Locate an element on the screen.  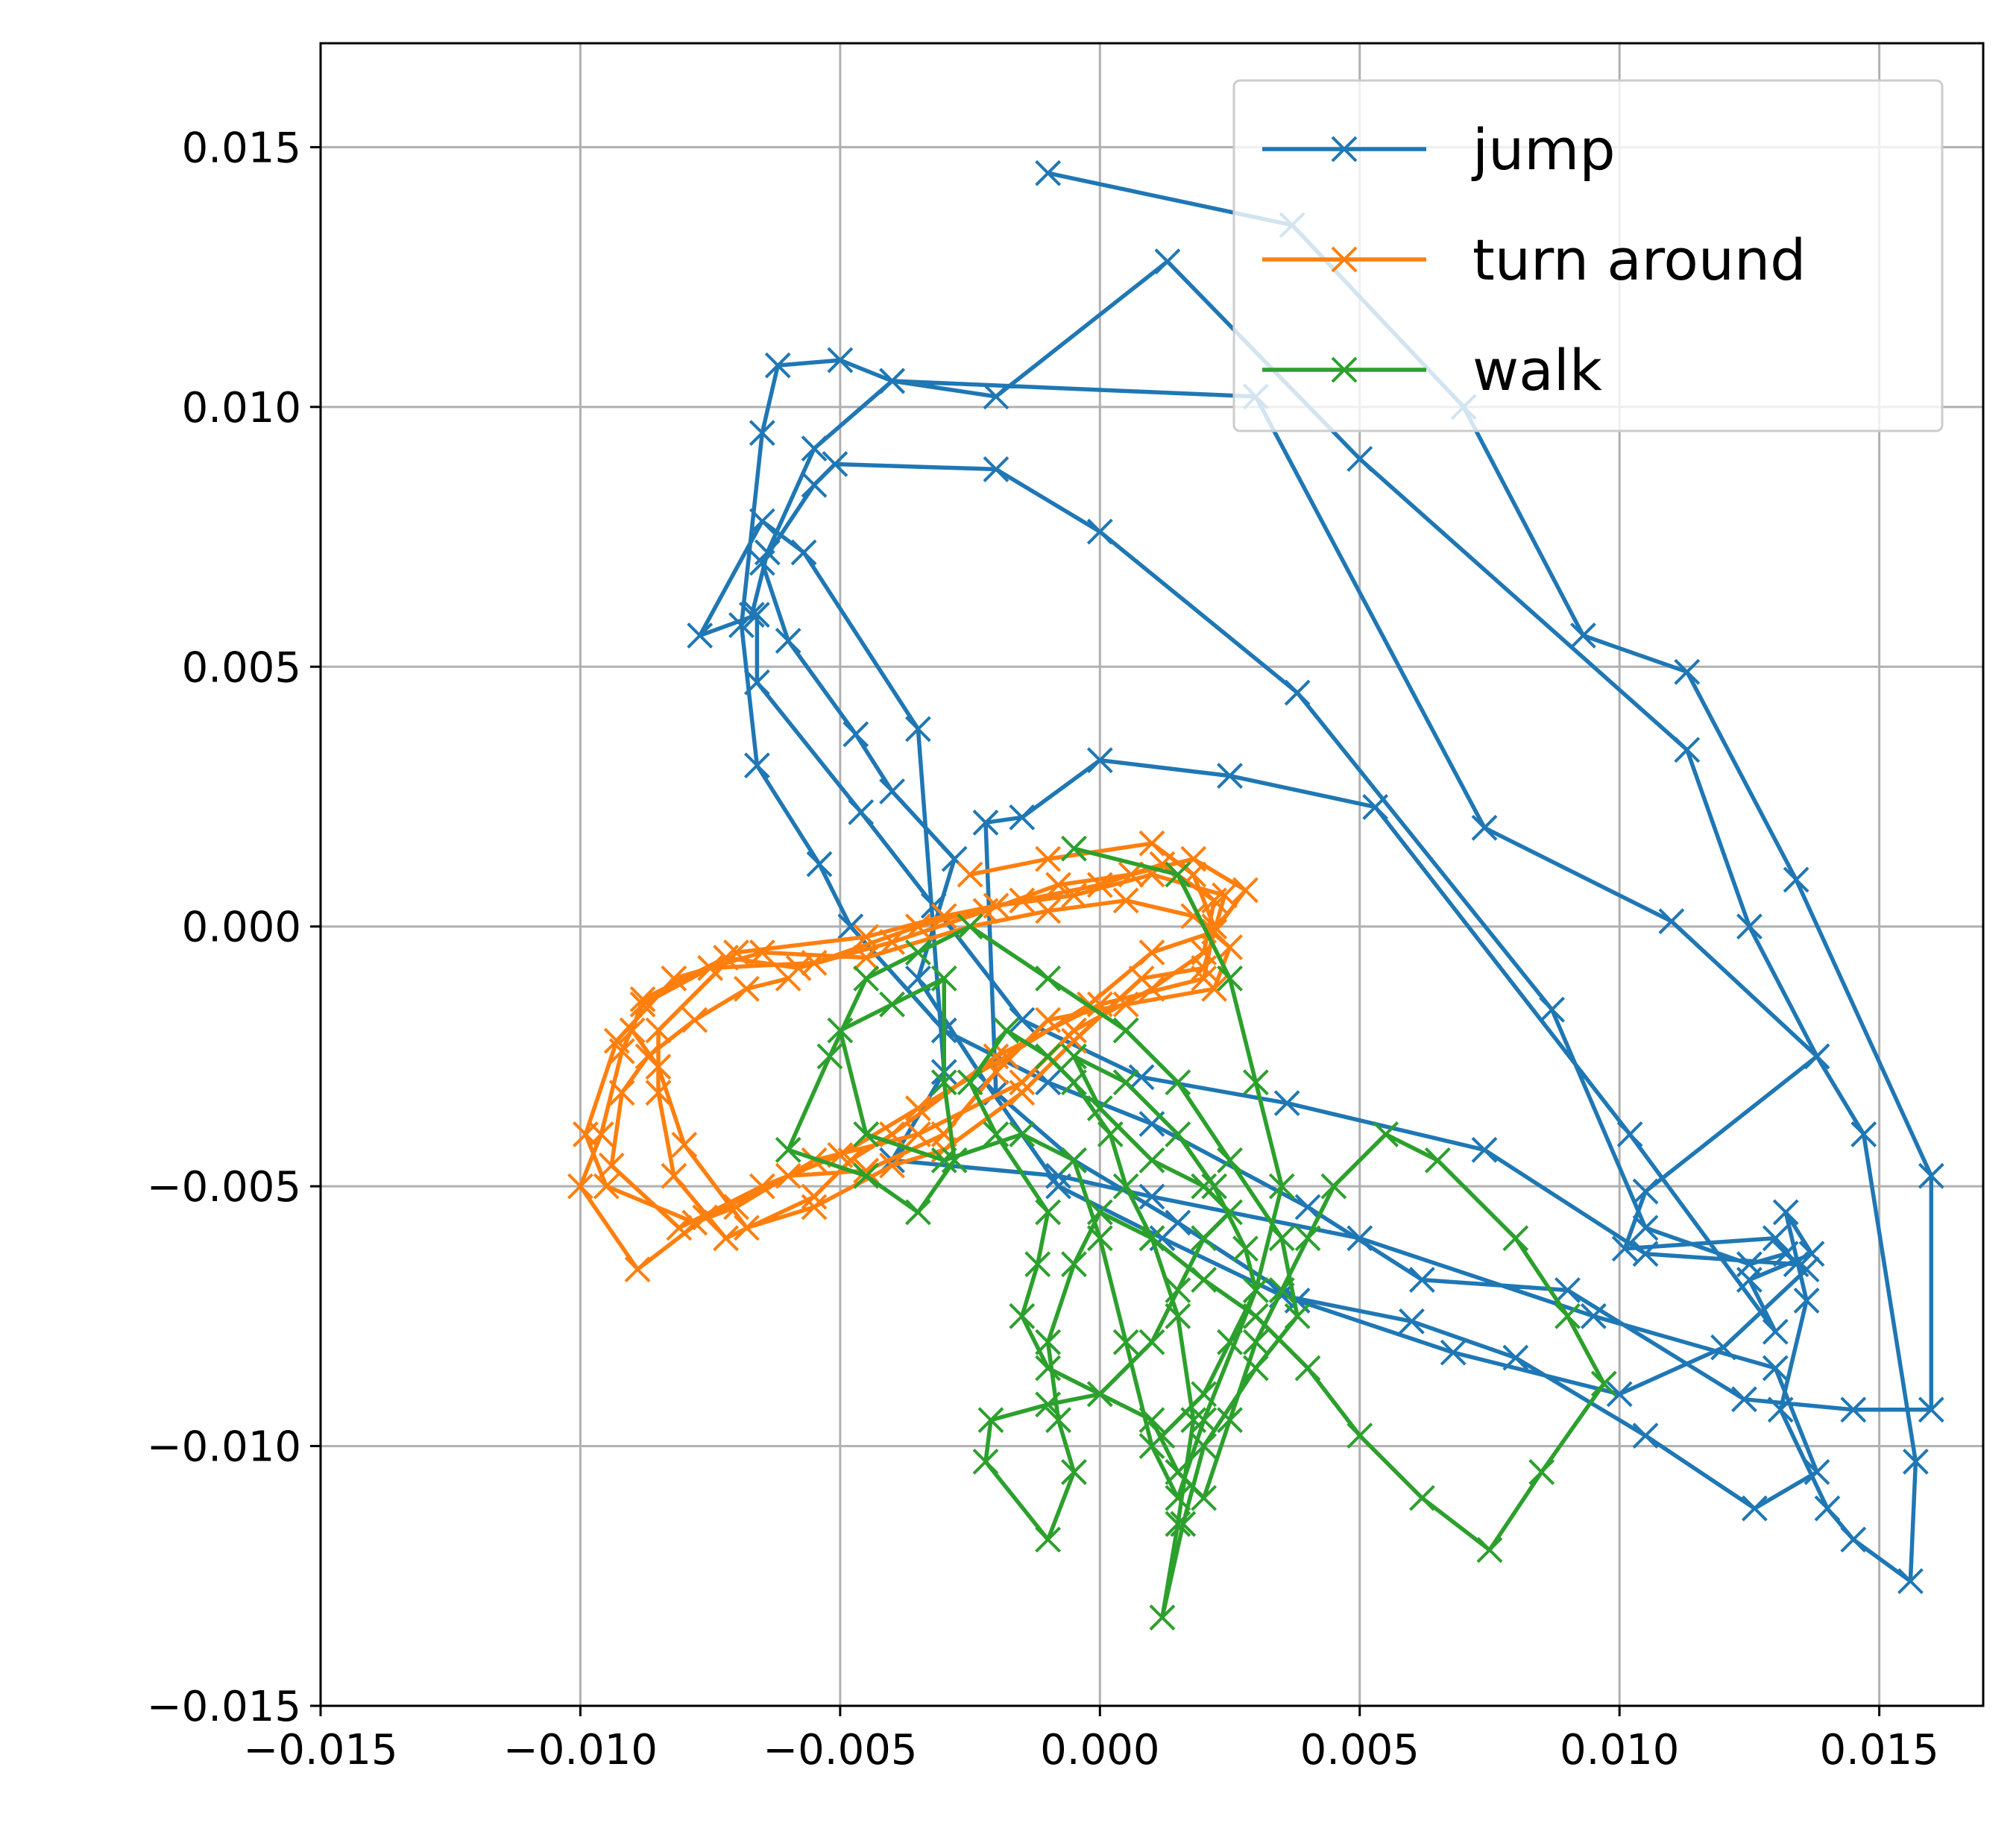
y-tick-label: 0.000 is located at coordinates (241, 928).